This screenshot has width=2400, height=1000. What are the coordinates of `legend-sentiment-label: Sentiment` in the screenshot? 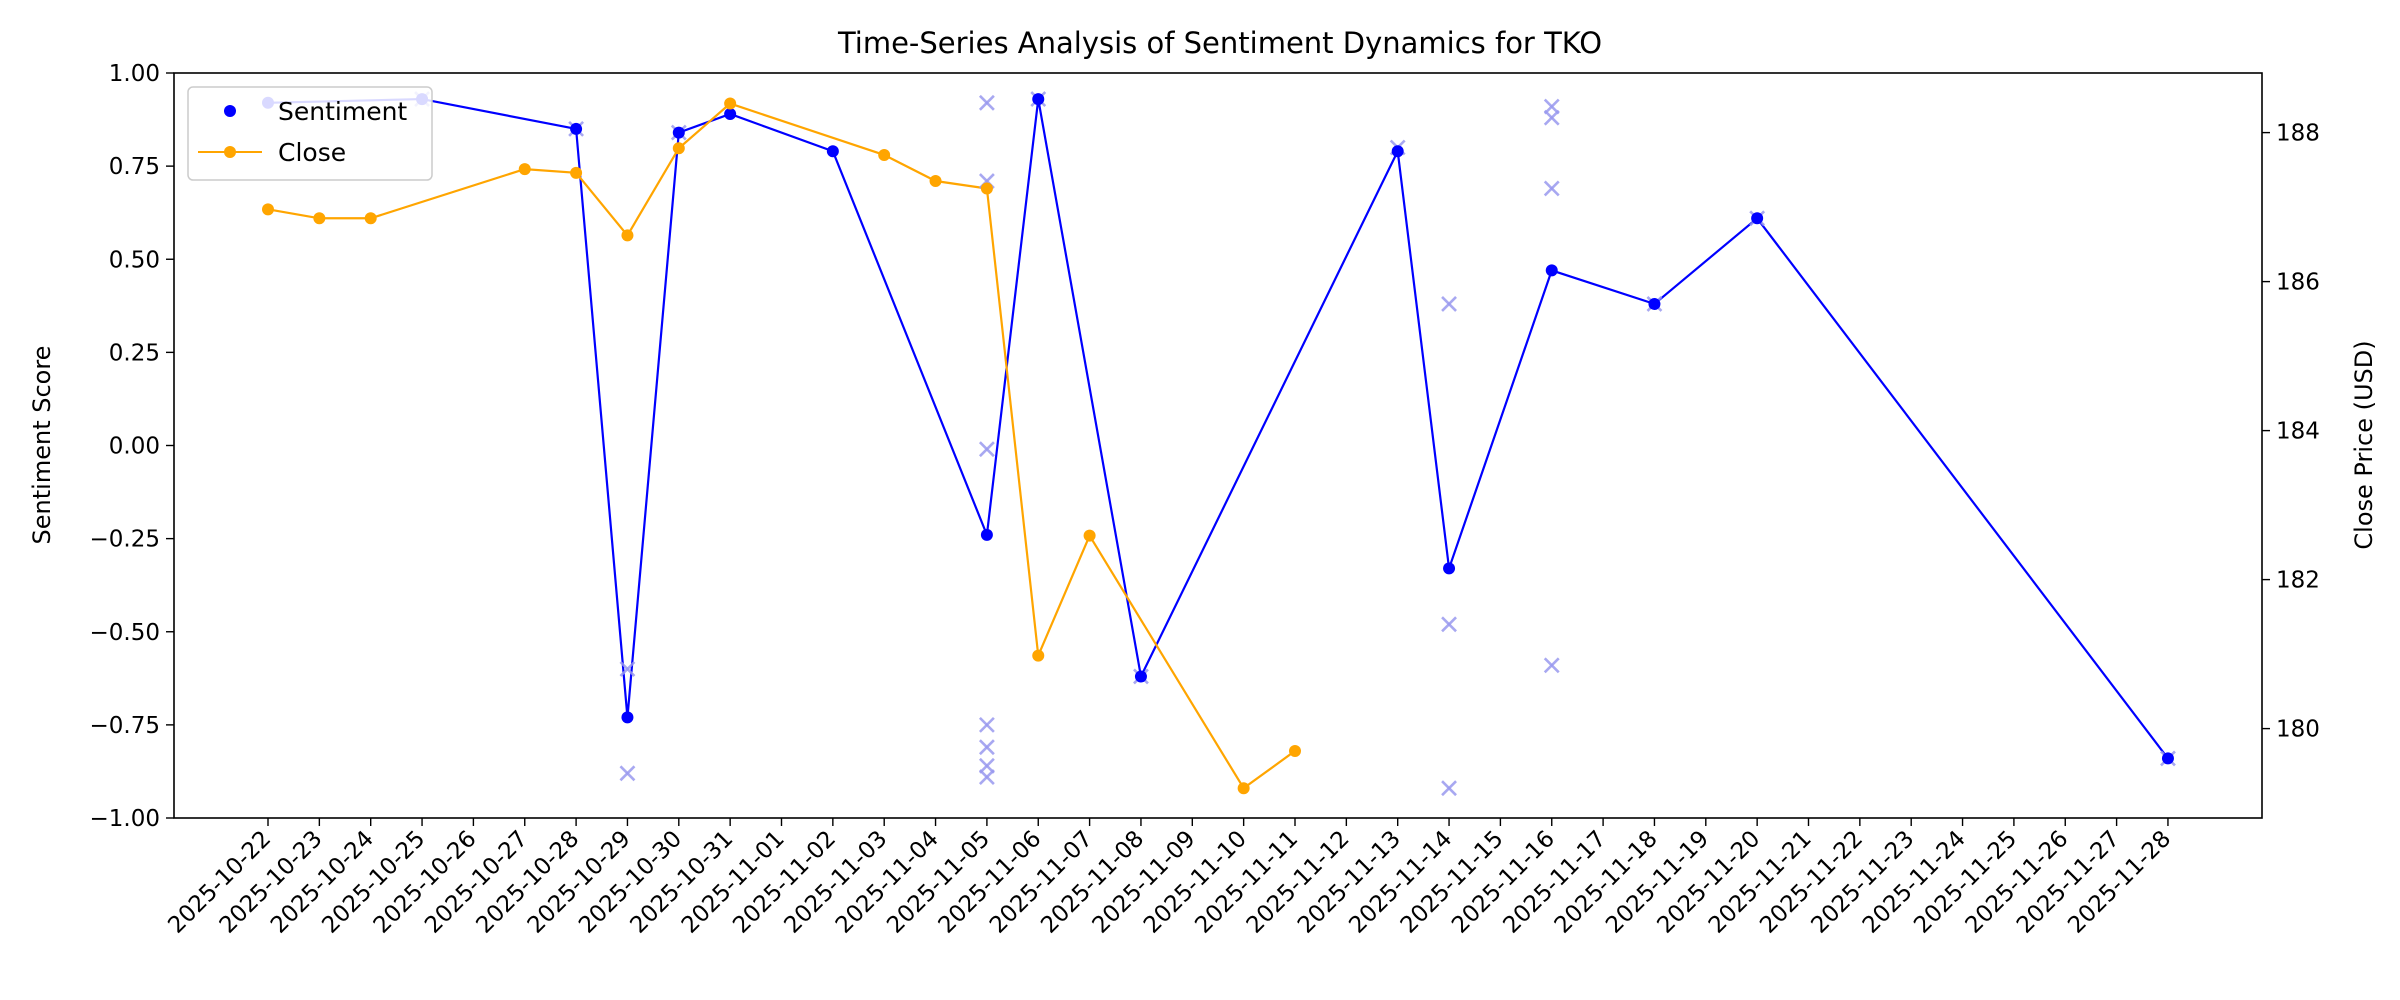 It's located at (342, 111).